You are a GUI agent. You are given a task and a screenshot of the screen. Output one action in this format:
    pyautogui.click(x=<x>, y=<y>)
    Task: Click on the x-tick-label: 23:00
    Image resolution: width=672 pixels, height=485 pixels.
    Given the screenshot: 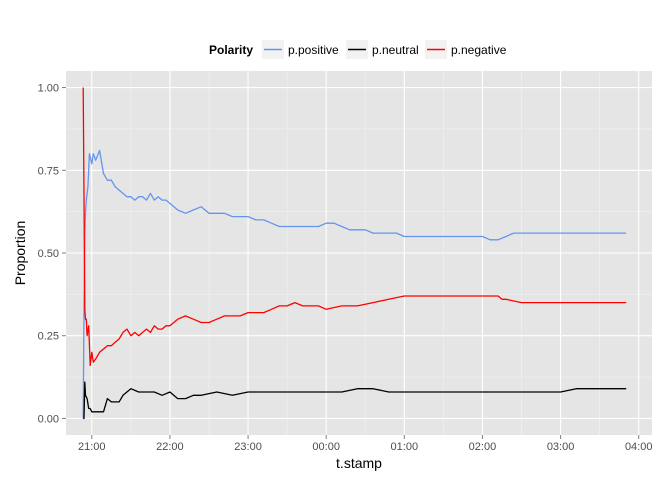 What is the action you would take?
    pyautogui.click(x=248, y=447)
    